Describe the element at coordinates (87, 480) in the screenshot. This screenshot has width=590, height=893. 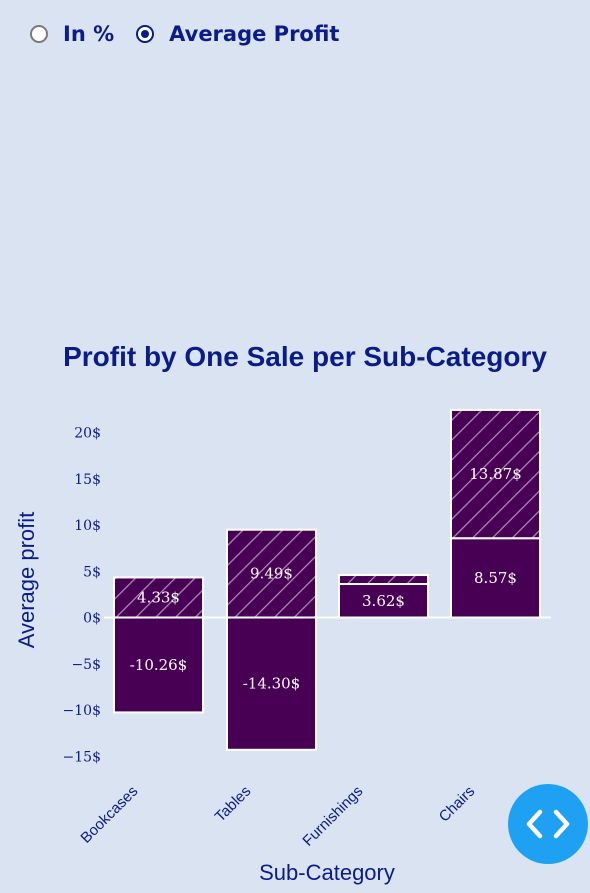
I see `y-tick-label: 15$` at that location.